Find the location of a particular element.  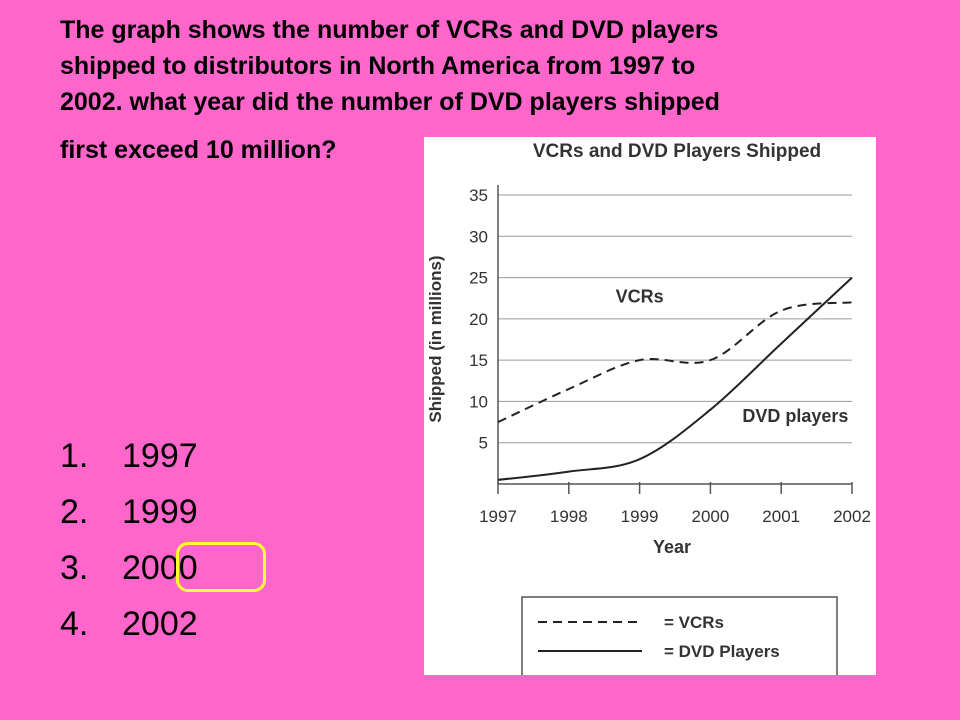

legend-label-dvd: = DVD Players is located at coordinates (722, 651).